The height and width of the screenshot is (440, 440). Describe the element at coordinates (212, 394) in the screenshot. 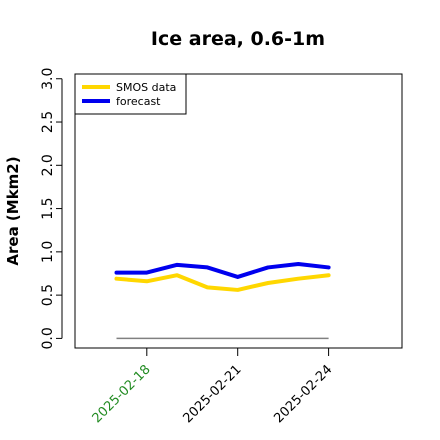

I see `x-tick-label: 2025-02-21` at that location.